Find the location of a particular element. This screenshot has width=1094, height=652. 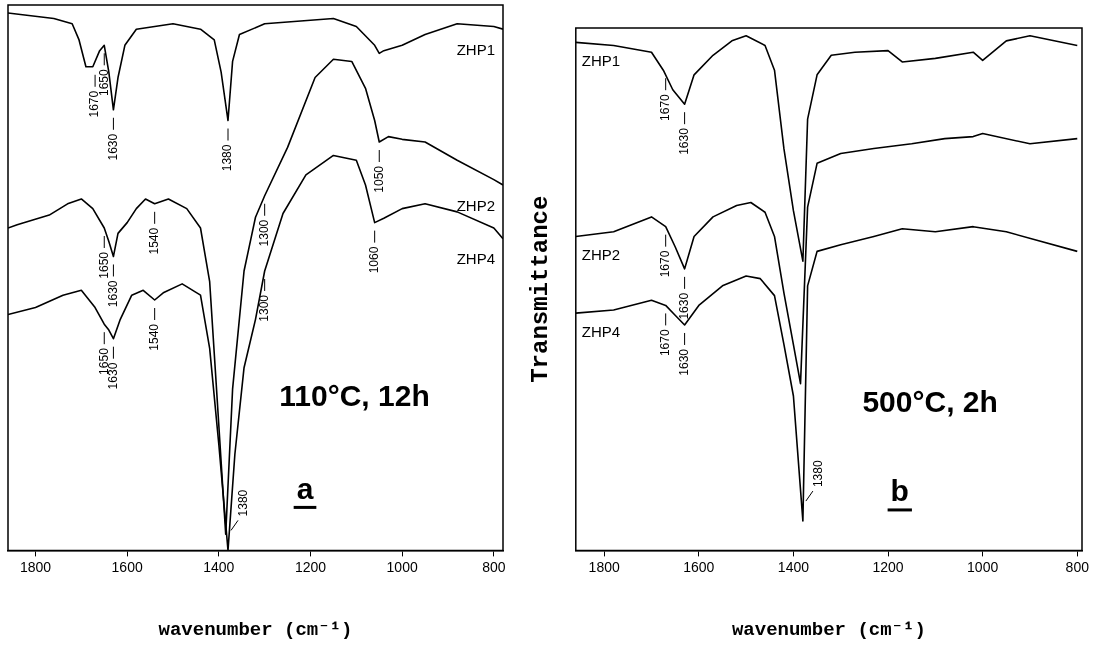

annotation: b is located at coordinates (899, 491).